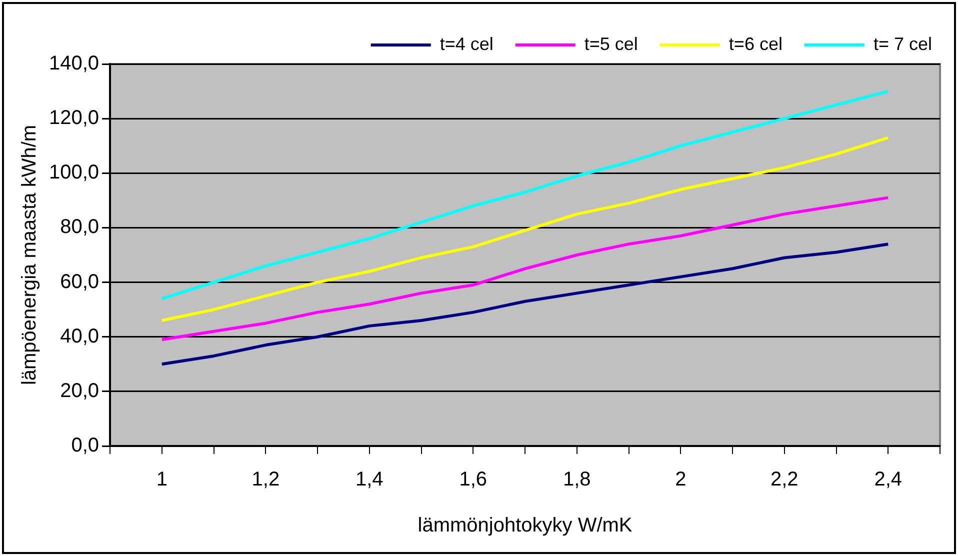 This screenshot has height=556, width=958. What do you see at coordinates (784, 479) in the screenshot?
I see `x-tick-label: 2,2` at bounding box center [784, 479].